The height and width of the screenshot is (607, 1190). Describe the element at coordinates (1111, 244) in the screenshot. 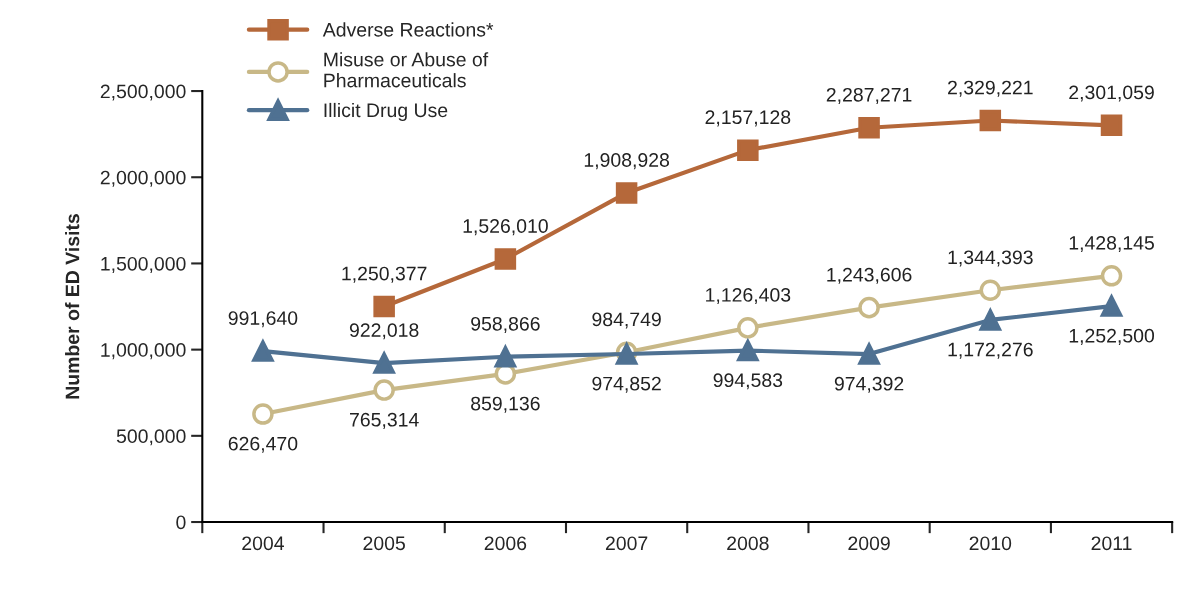

I see `data-label: 1,428,145` at that location.